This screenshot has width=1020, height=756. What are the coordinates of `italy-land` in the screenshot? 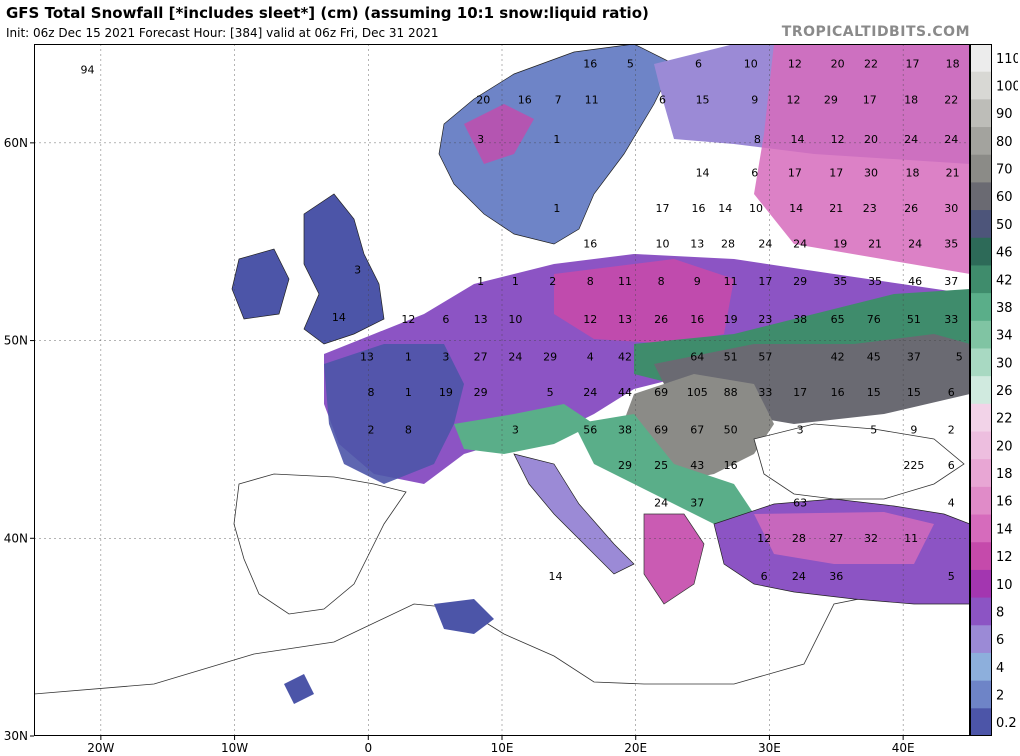 It's located at (574, 514).